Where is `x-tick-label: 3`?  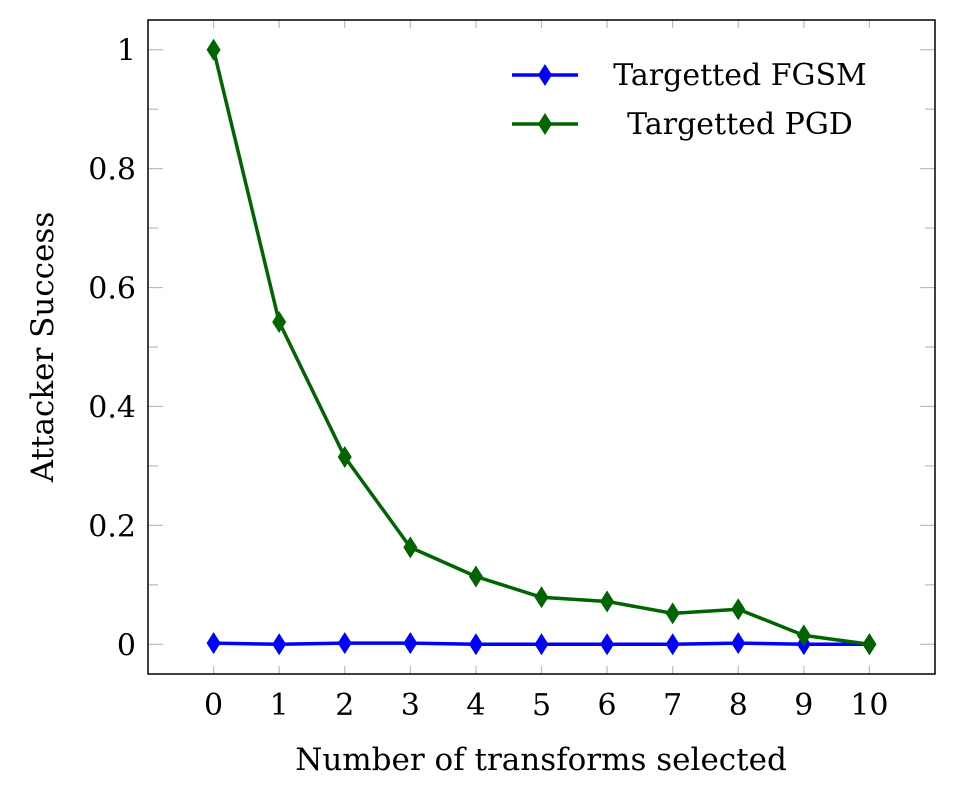 x-tick-label: 3 is located at coordinates (410, 705).